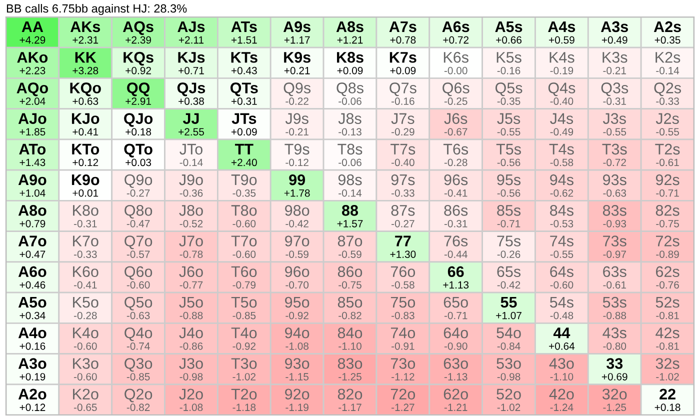 This screenshot has height=420, width=700. I want to click on text: T5o, so click(244, 302).